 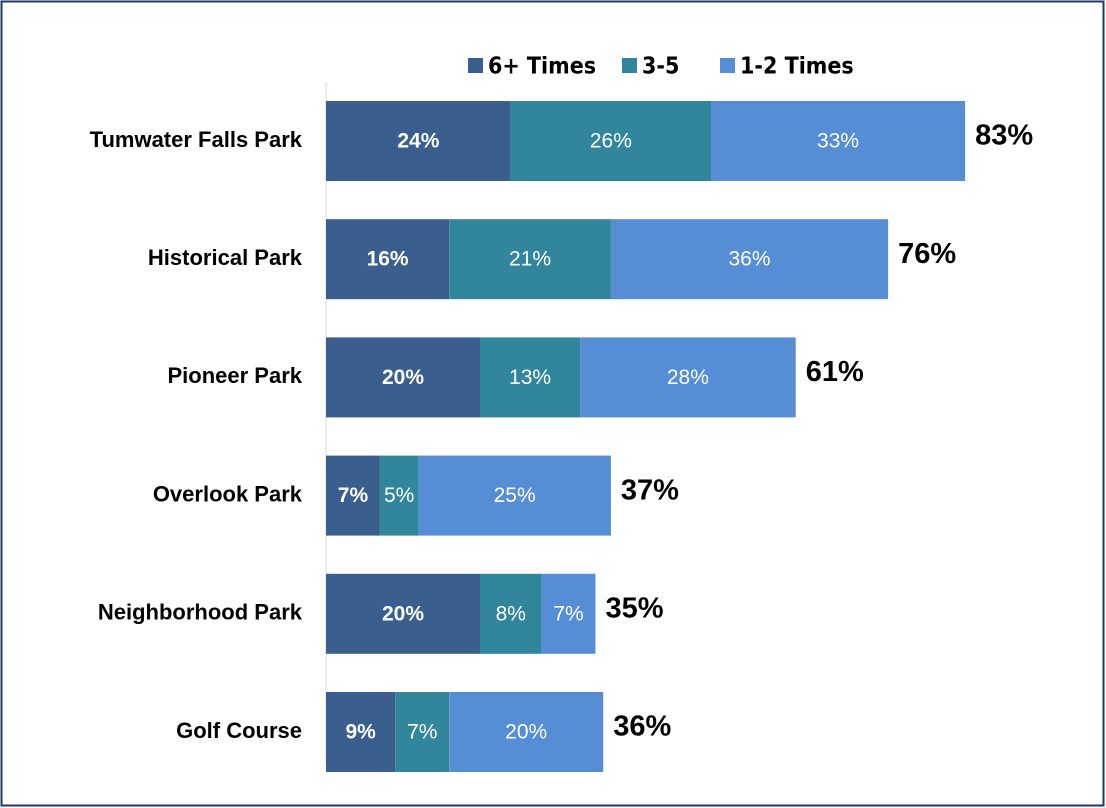 I want to click on category-label: Pioneer Park, so click(x=234, y=375).